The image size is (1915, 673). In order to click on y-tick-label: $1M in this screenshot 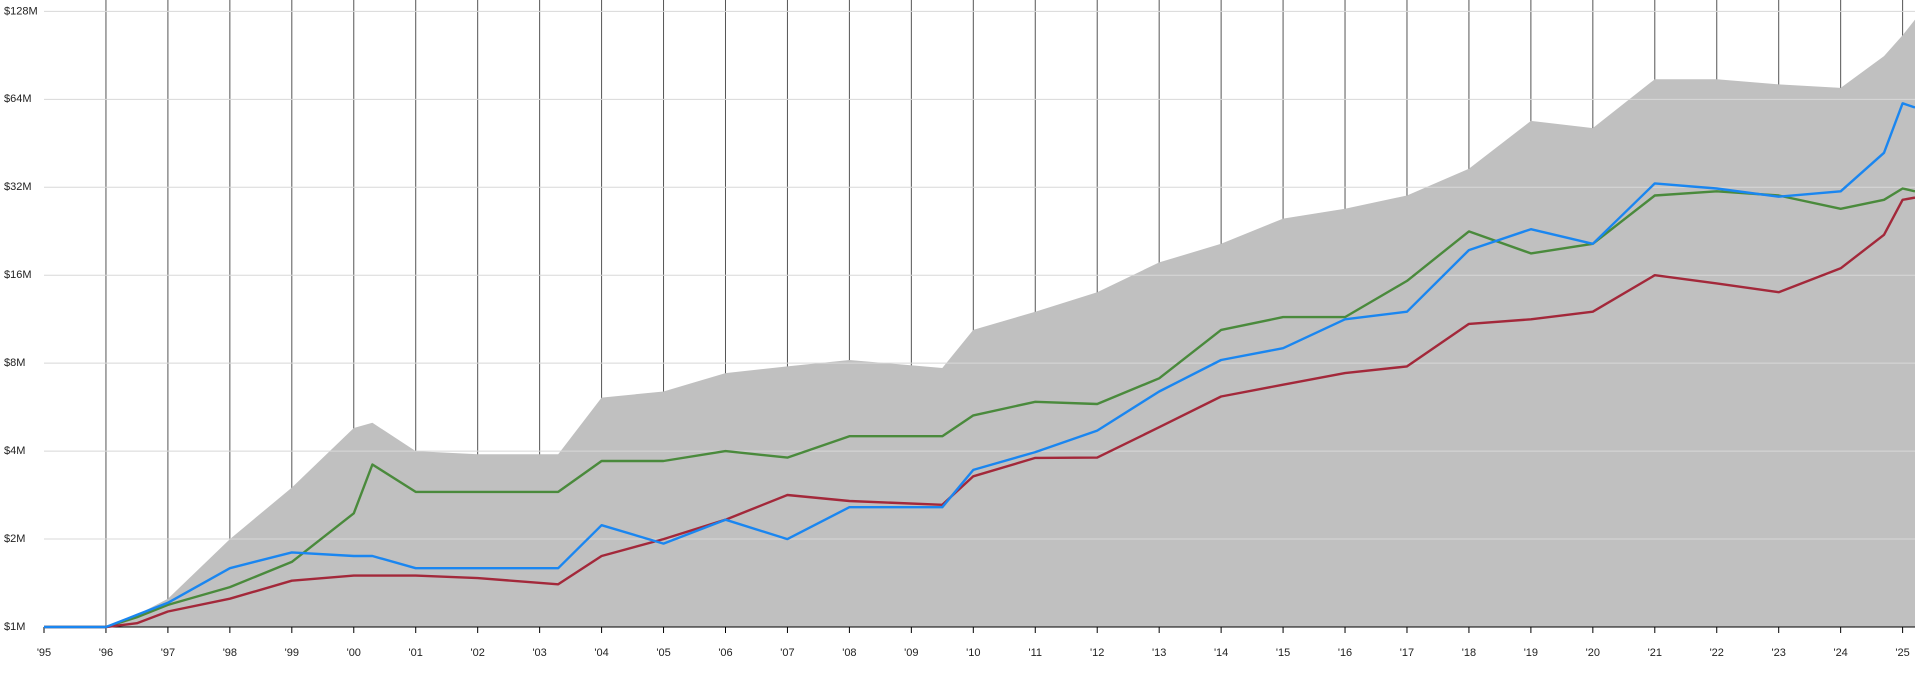, I will do `click(14, 627)`.